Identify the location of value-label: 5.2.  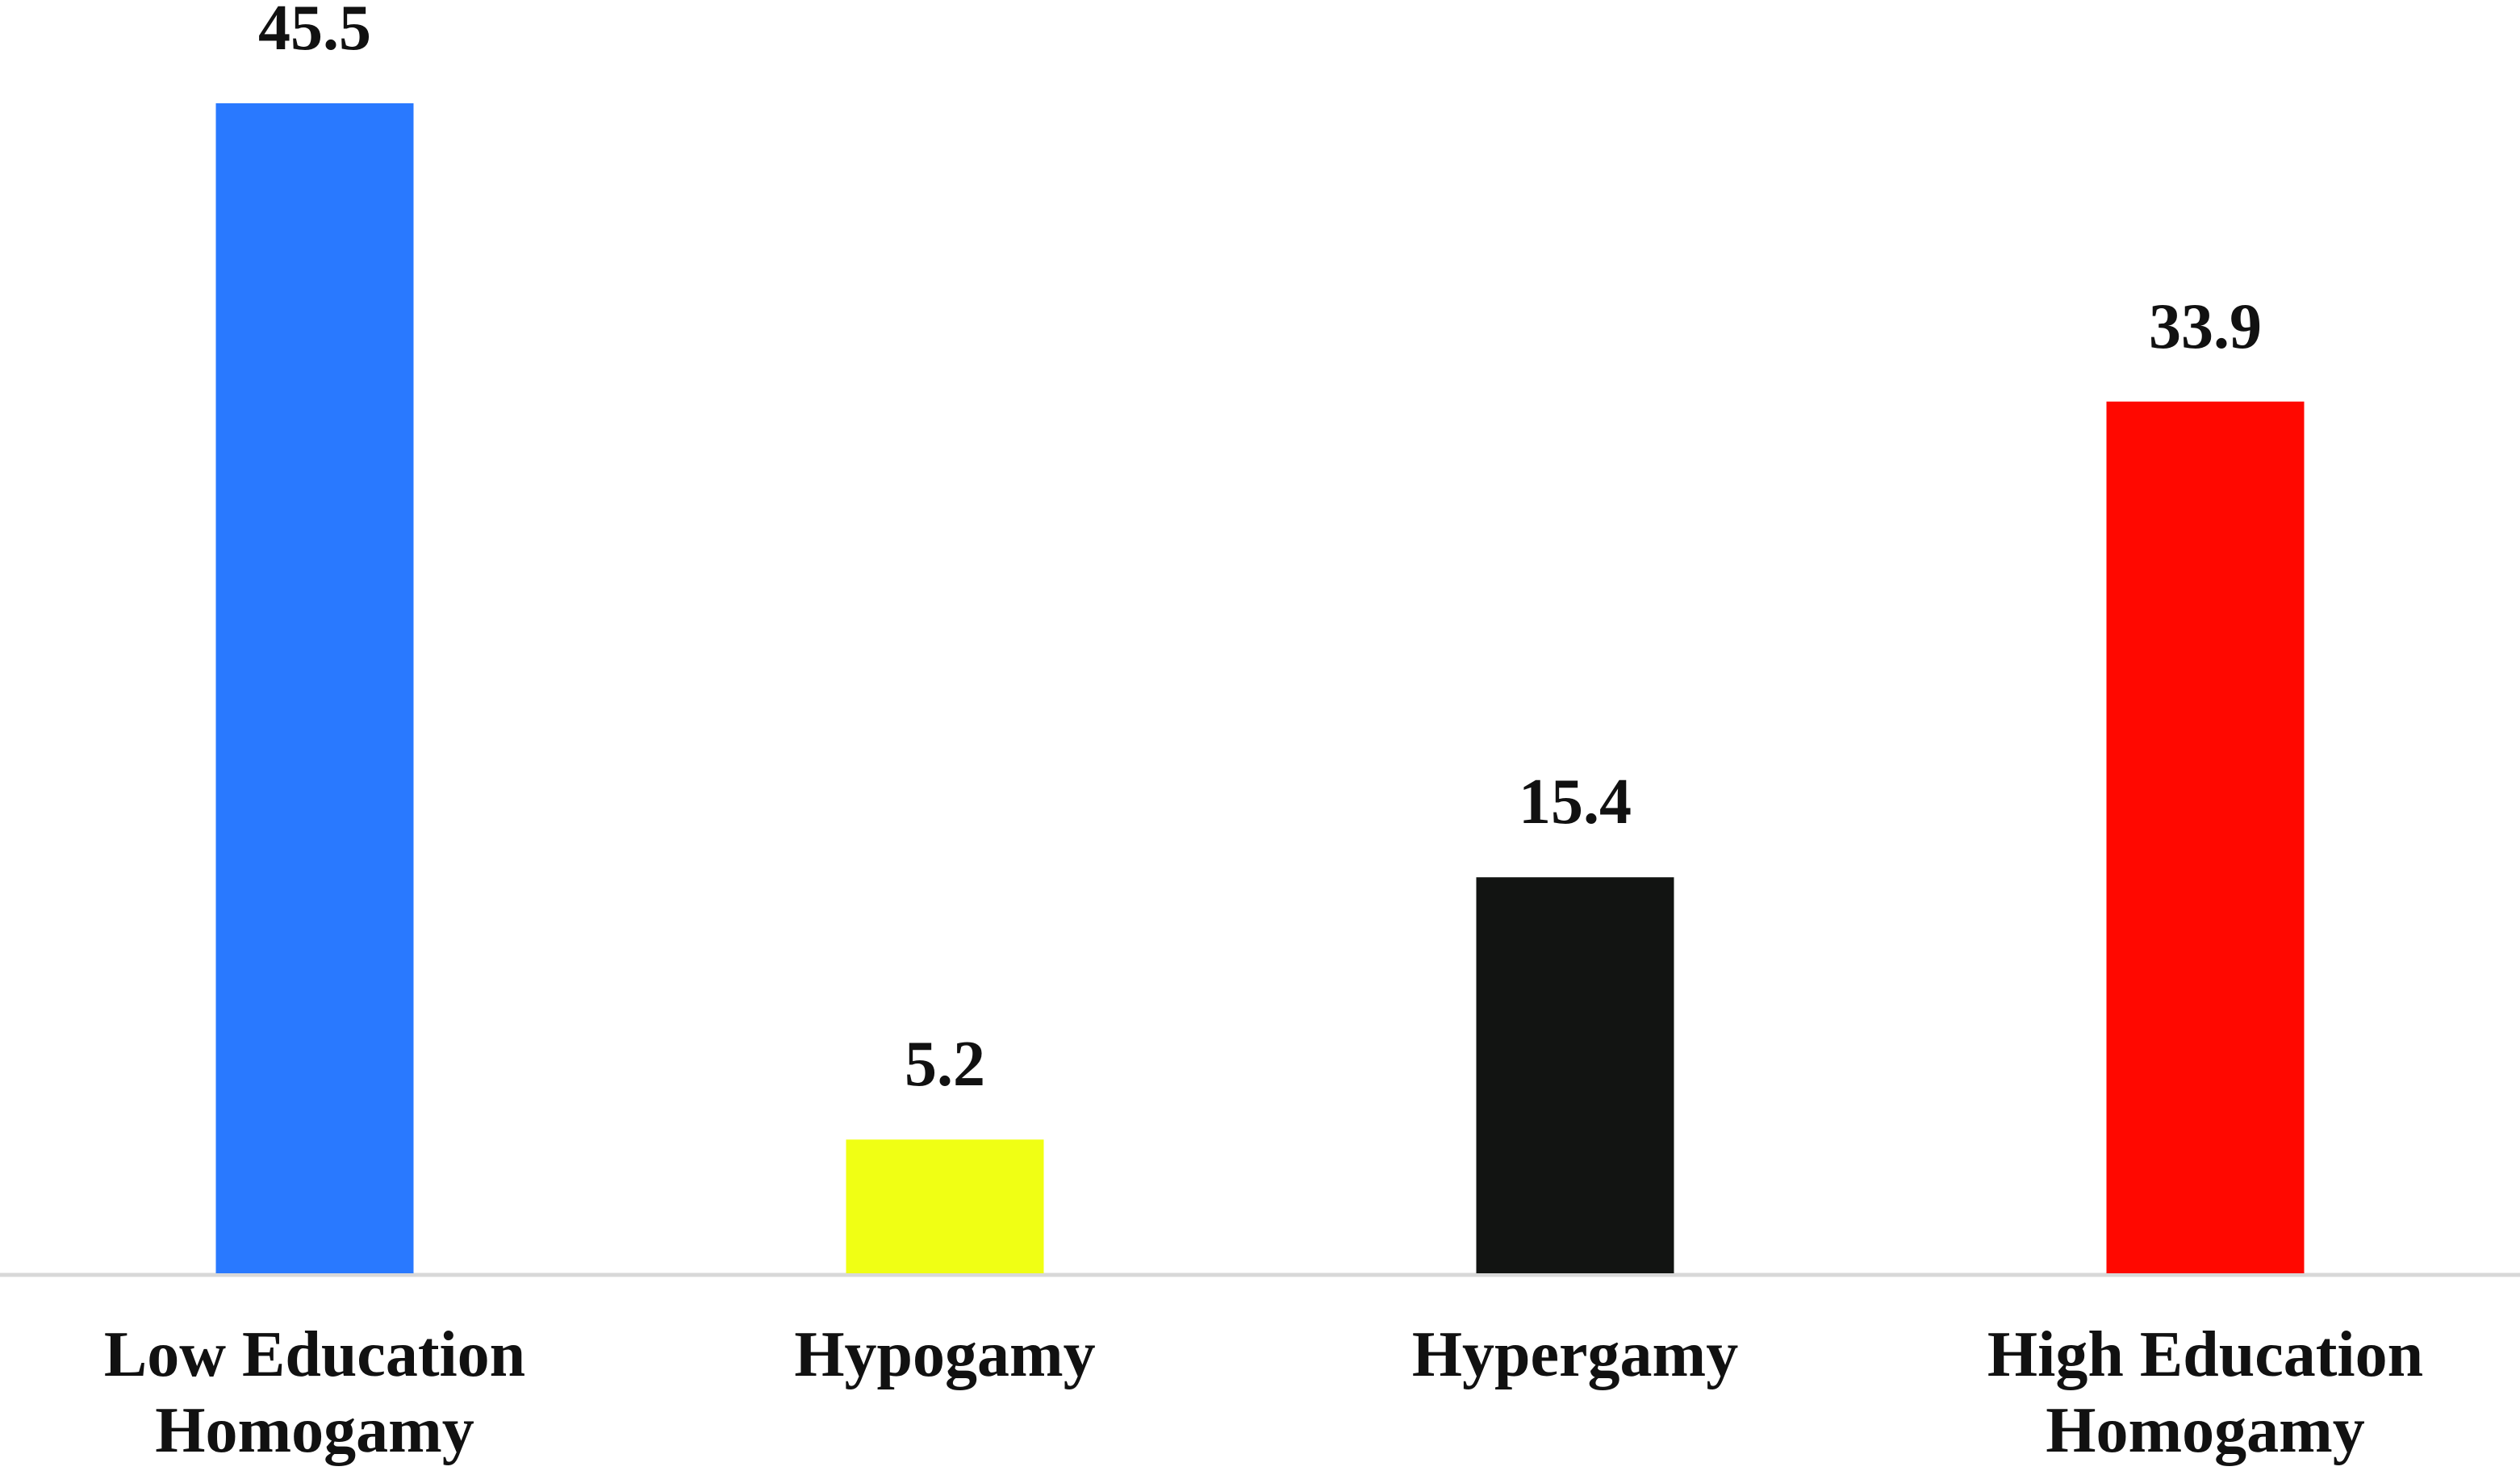
(945, 1065).